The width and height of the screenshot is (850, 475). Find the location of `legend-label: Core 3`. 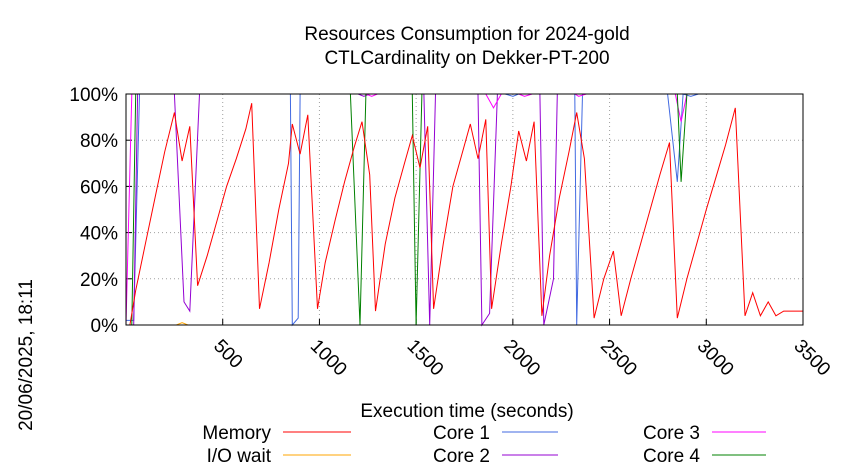

legend-label: Core 3 is located at coordinates (671, 433).